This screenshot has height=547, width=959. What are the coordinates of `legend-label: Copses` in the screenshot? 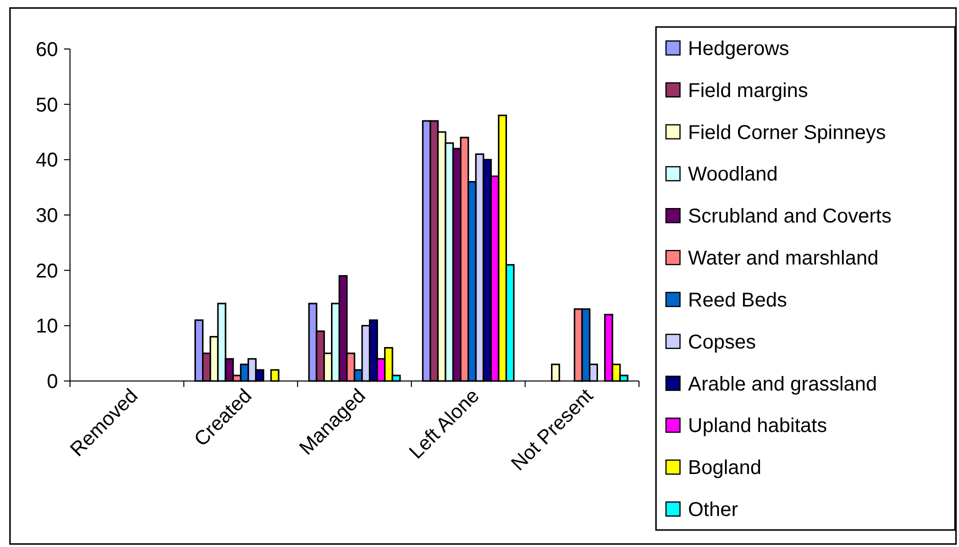 It's located at (722, 342).